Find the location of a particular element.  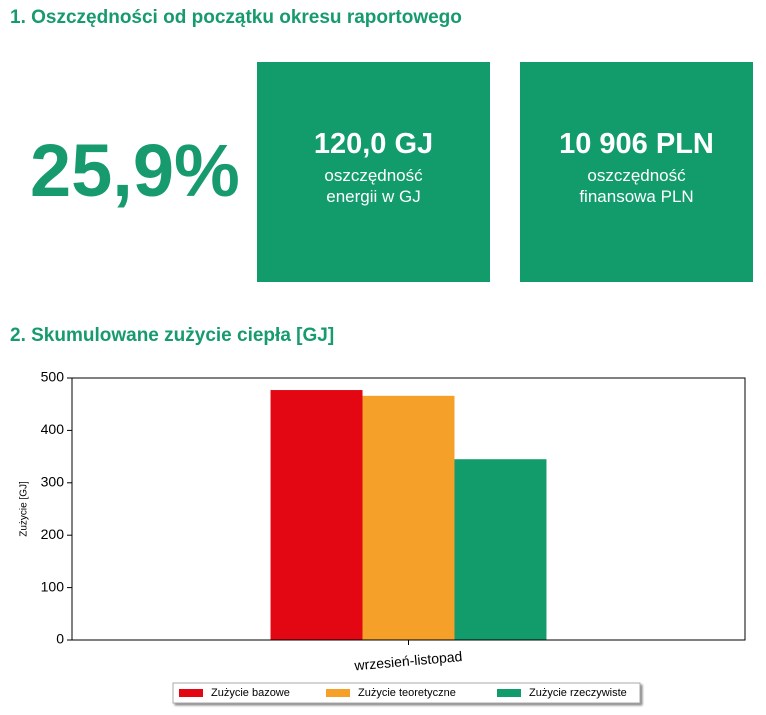

y-tick-label: 0 is located at coordinates (60, 639).